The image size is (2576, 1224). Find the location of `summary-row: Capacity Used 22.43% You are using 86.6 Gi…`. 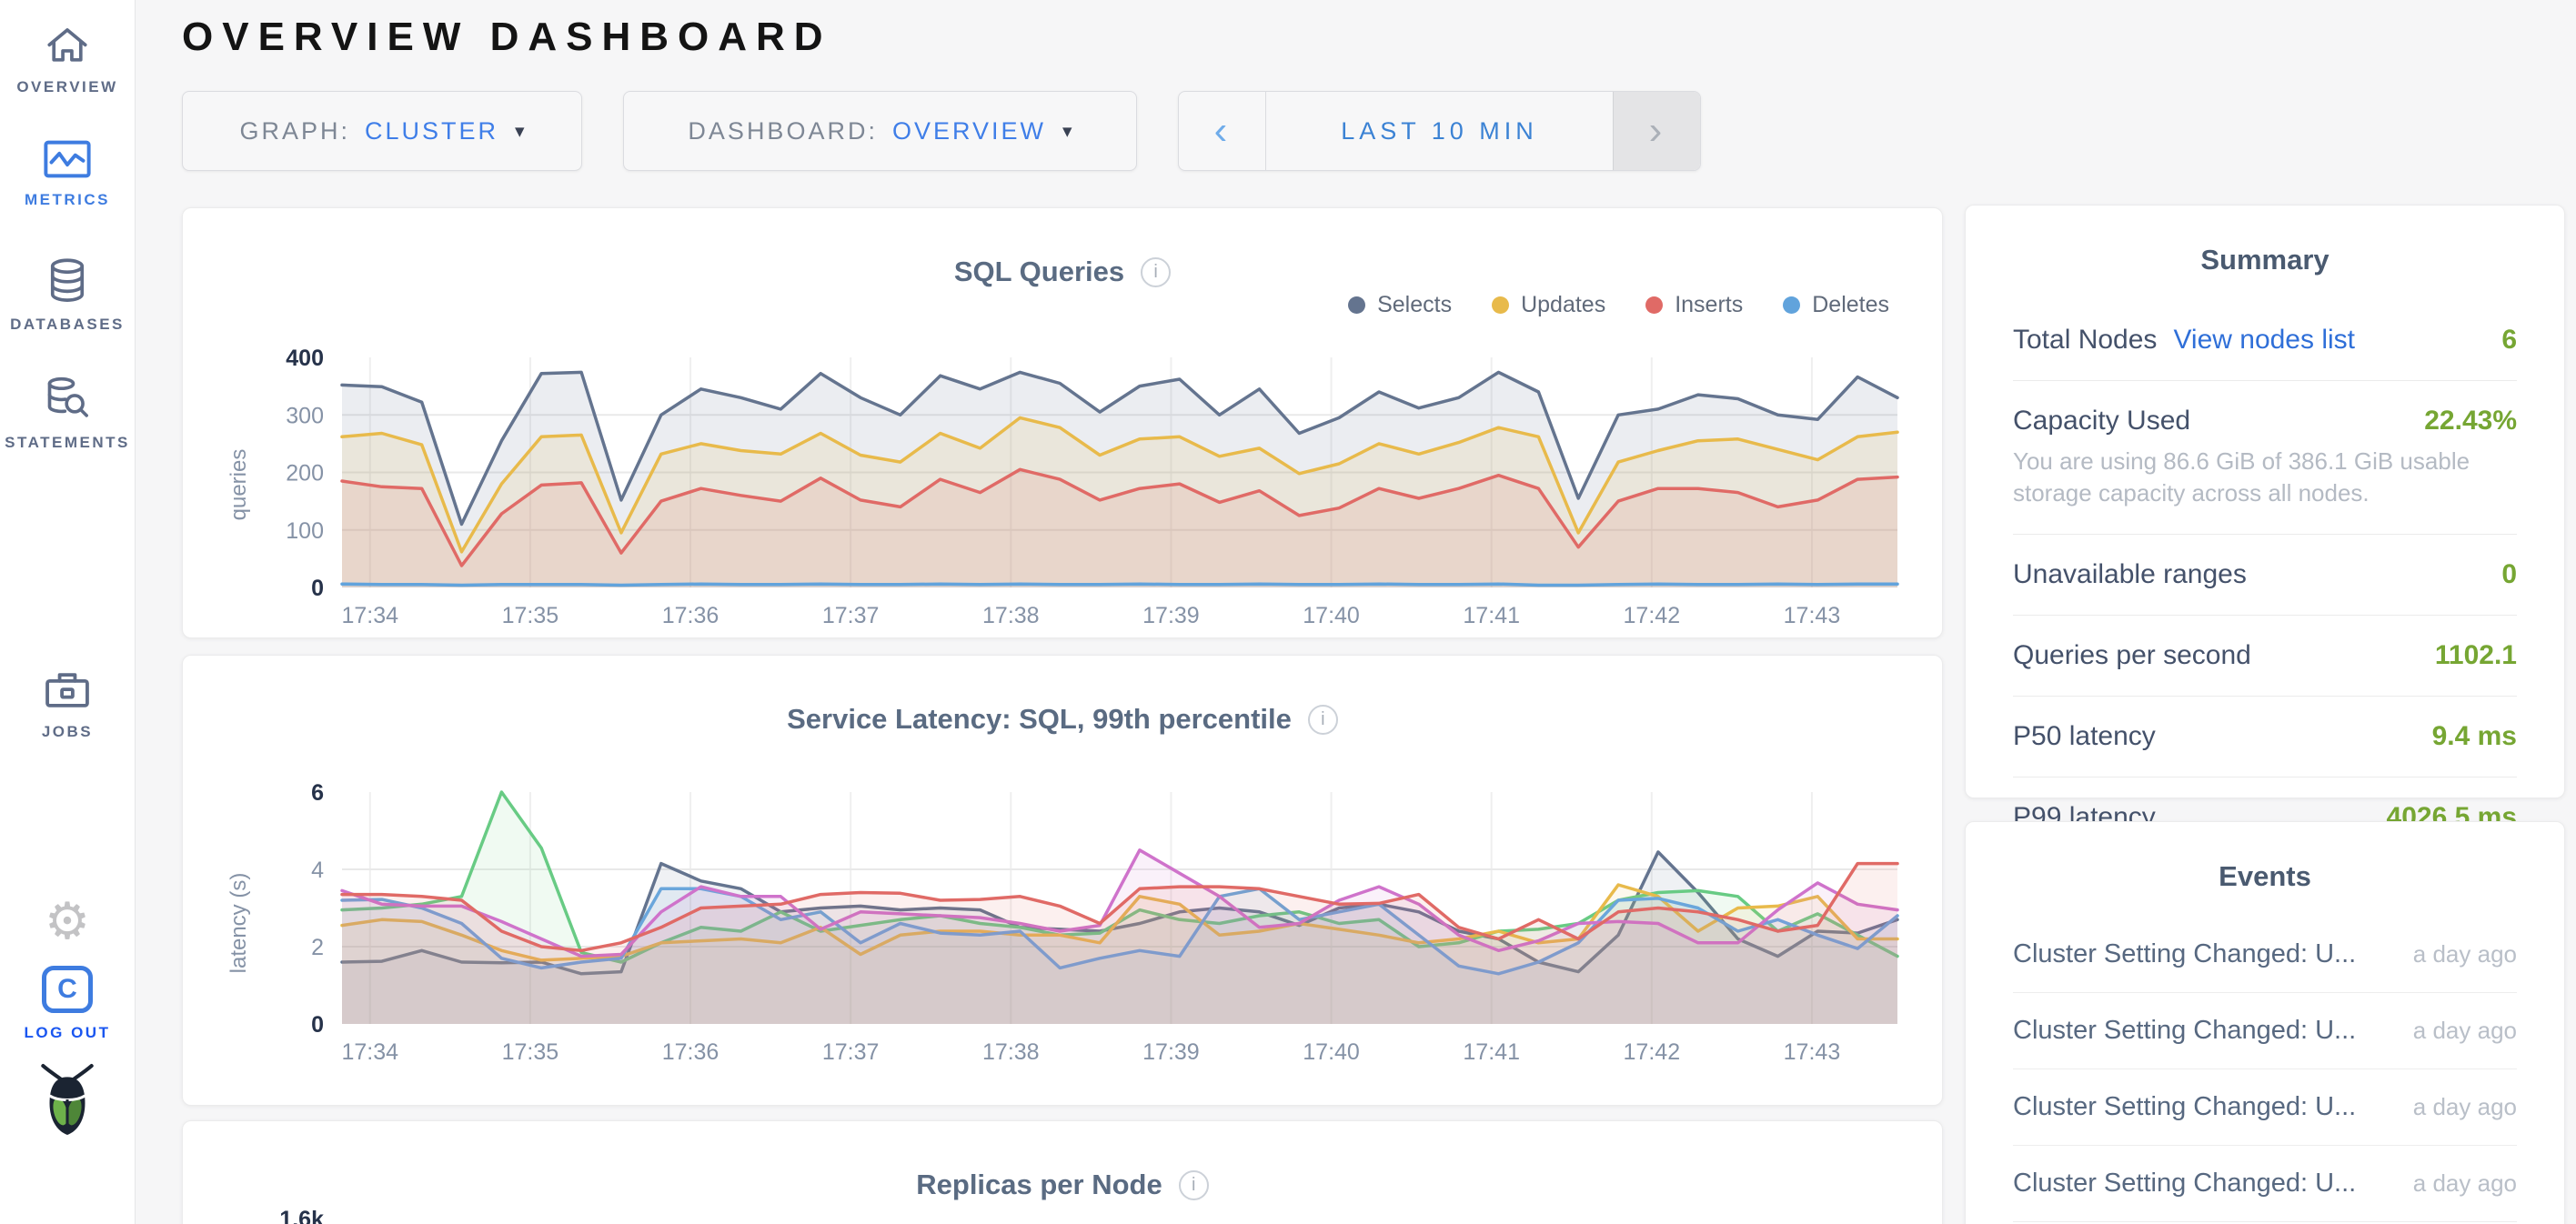

summary-row: Capacity Used 22.43% You are using 86.6 Gi… is located at coordinates (2265, 458).